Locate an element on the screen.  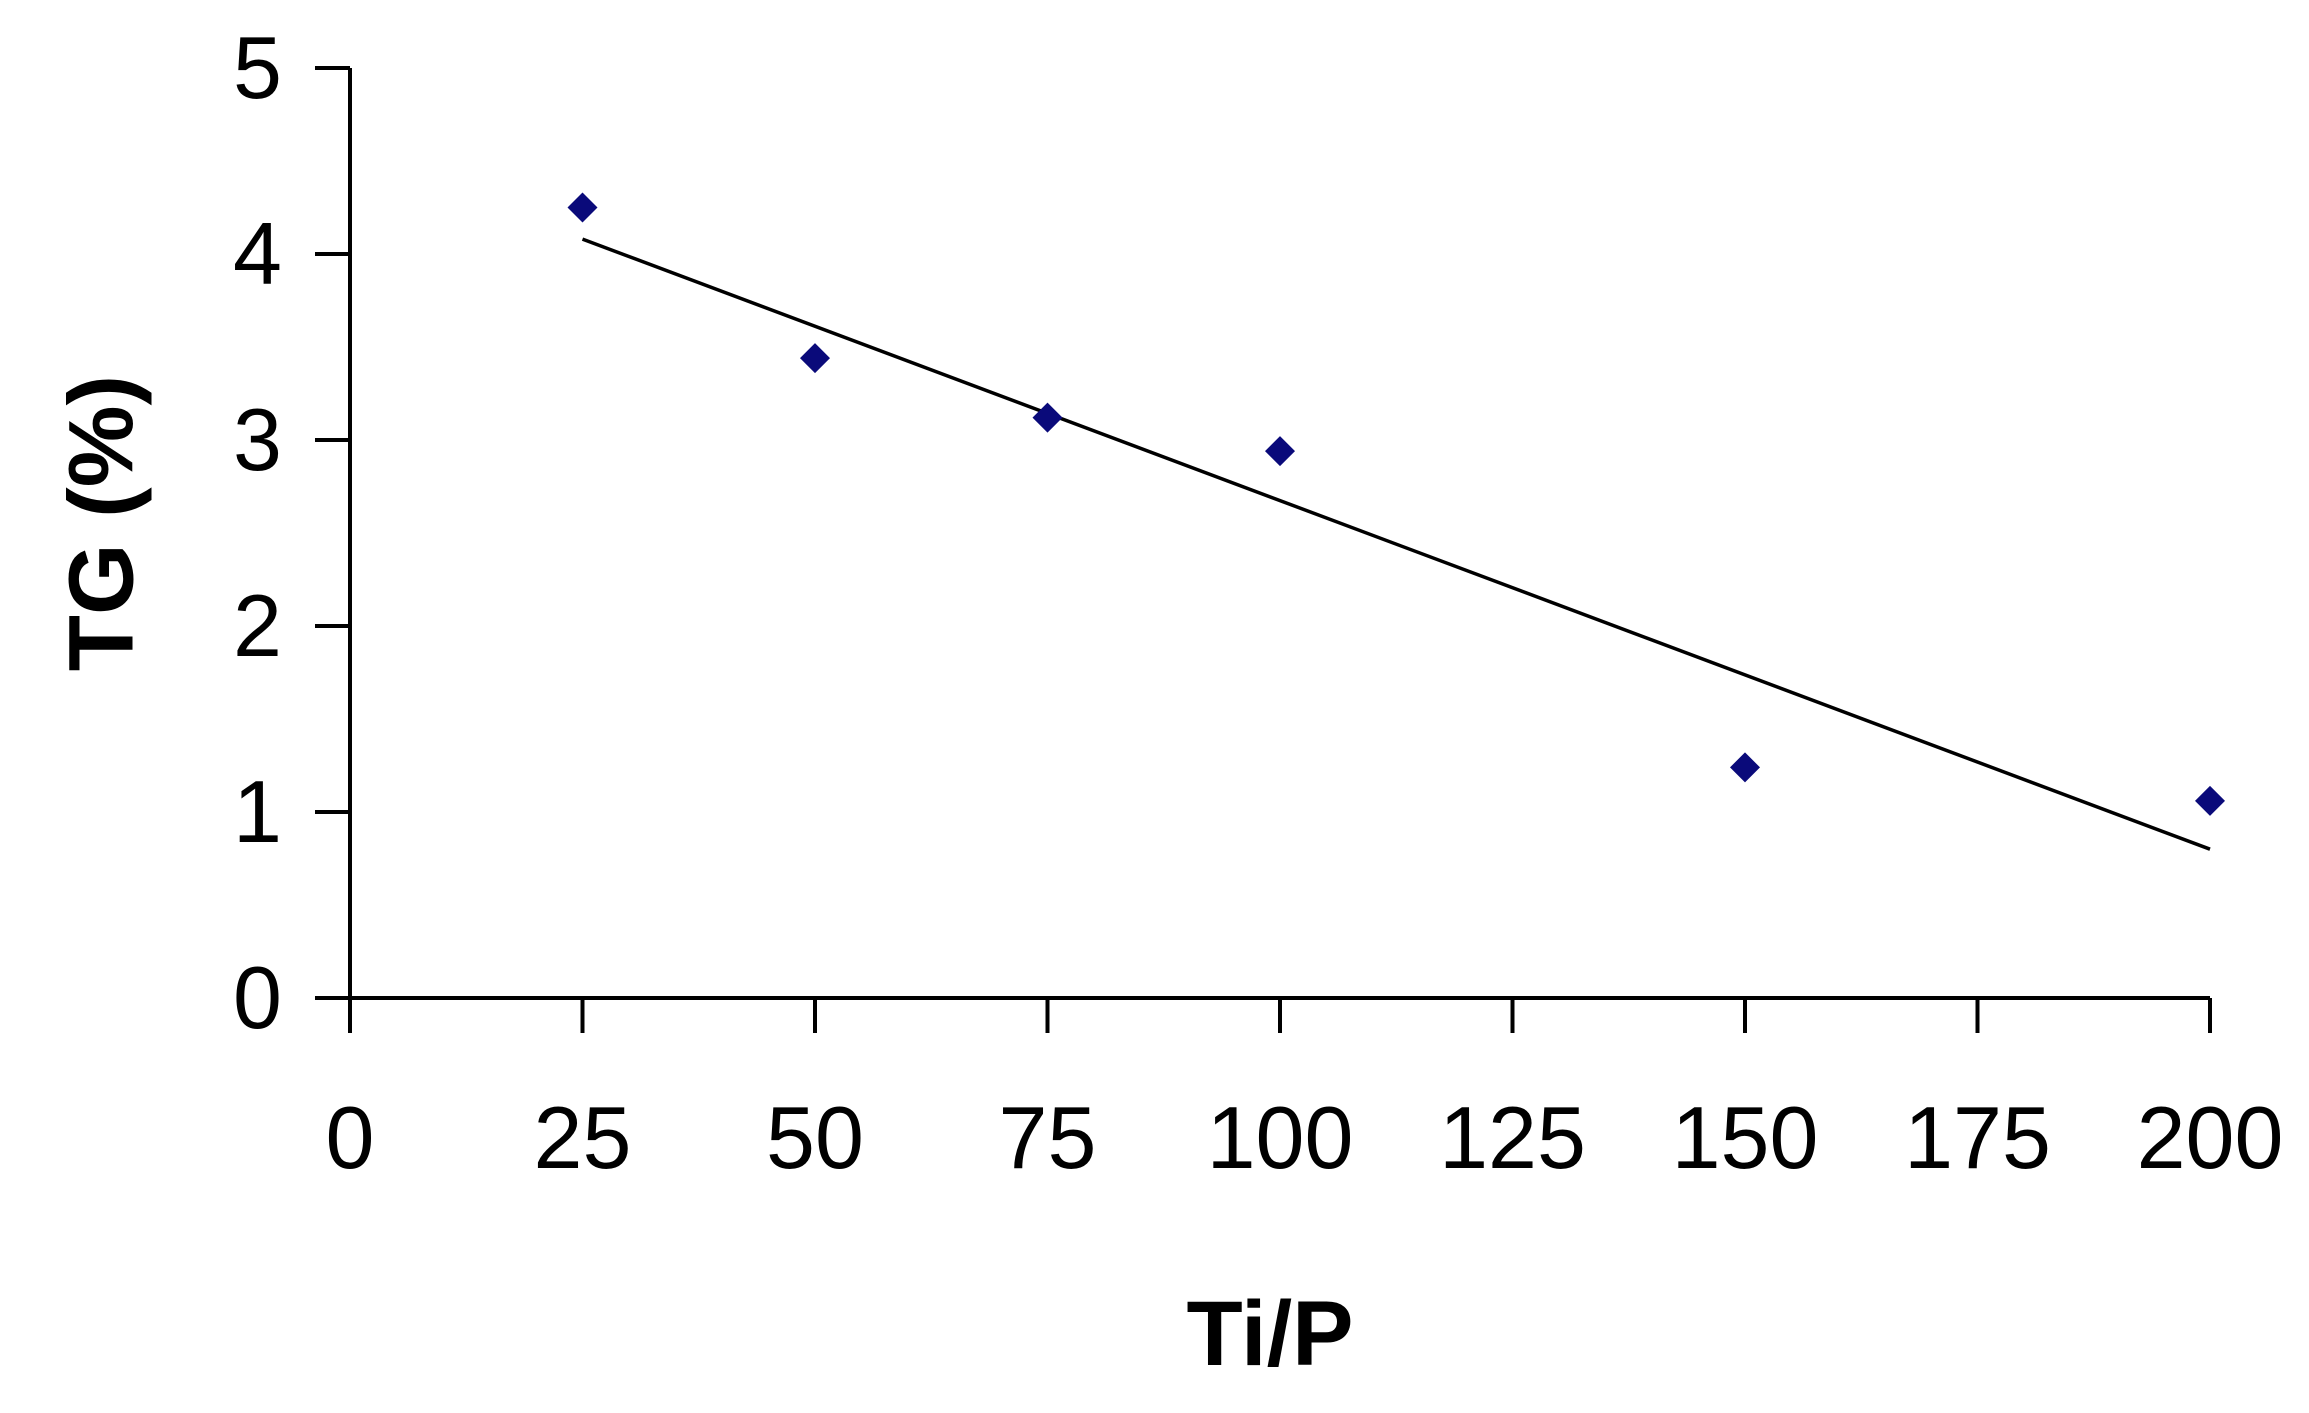
x-tick-label: 50 is located at coordinates (815, 1137).